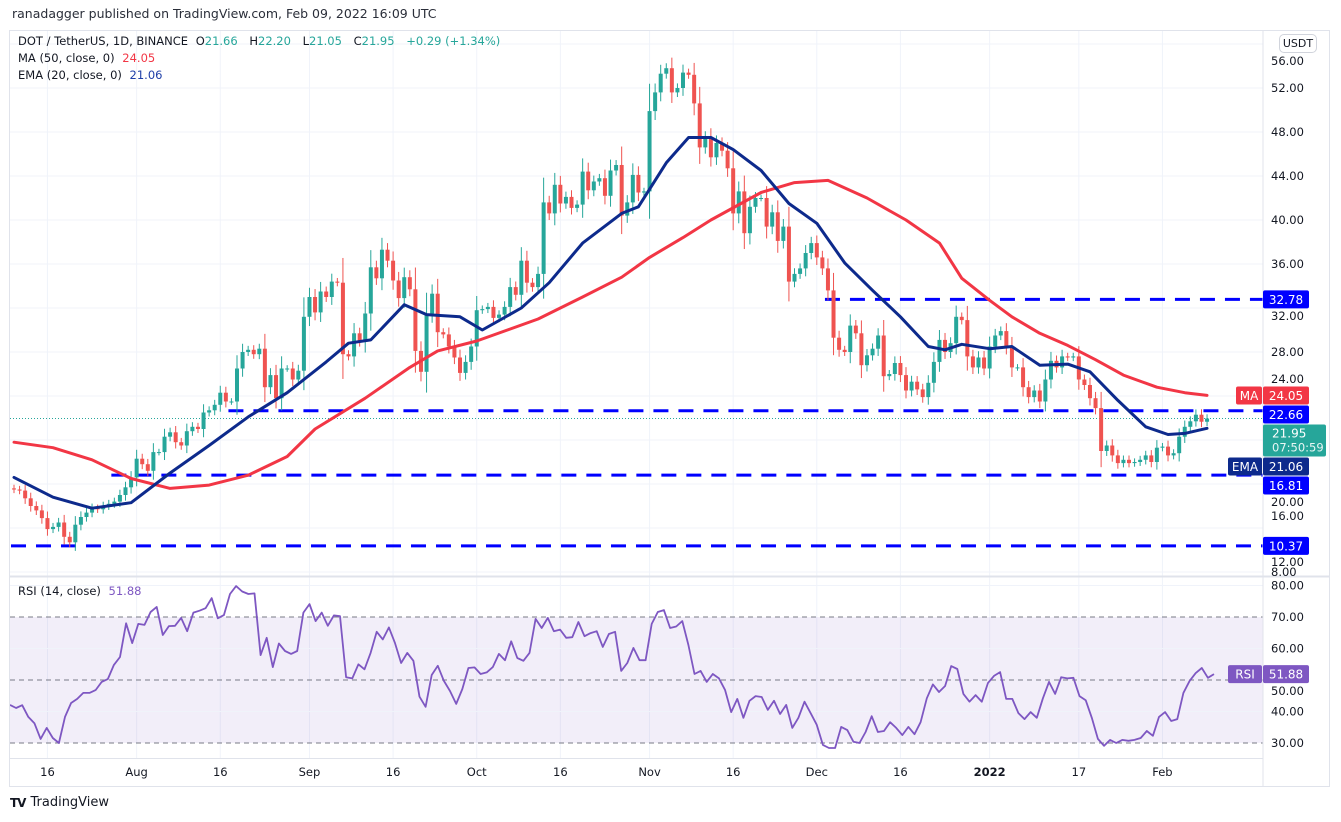  I want to click on rsi-legend: RSI (14, close) 51.88, so click(81, 591).